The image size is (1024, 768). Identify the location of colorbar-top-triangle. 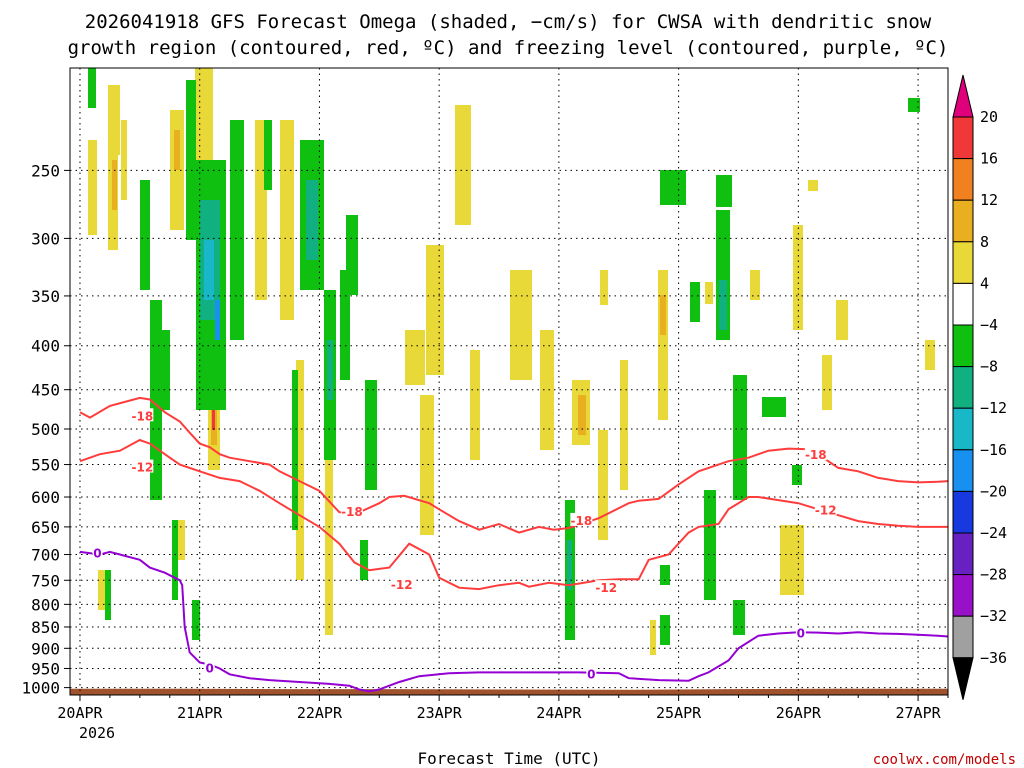
(963, 96).